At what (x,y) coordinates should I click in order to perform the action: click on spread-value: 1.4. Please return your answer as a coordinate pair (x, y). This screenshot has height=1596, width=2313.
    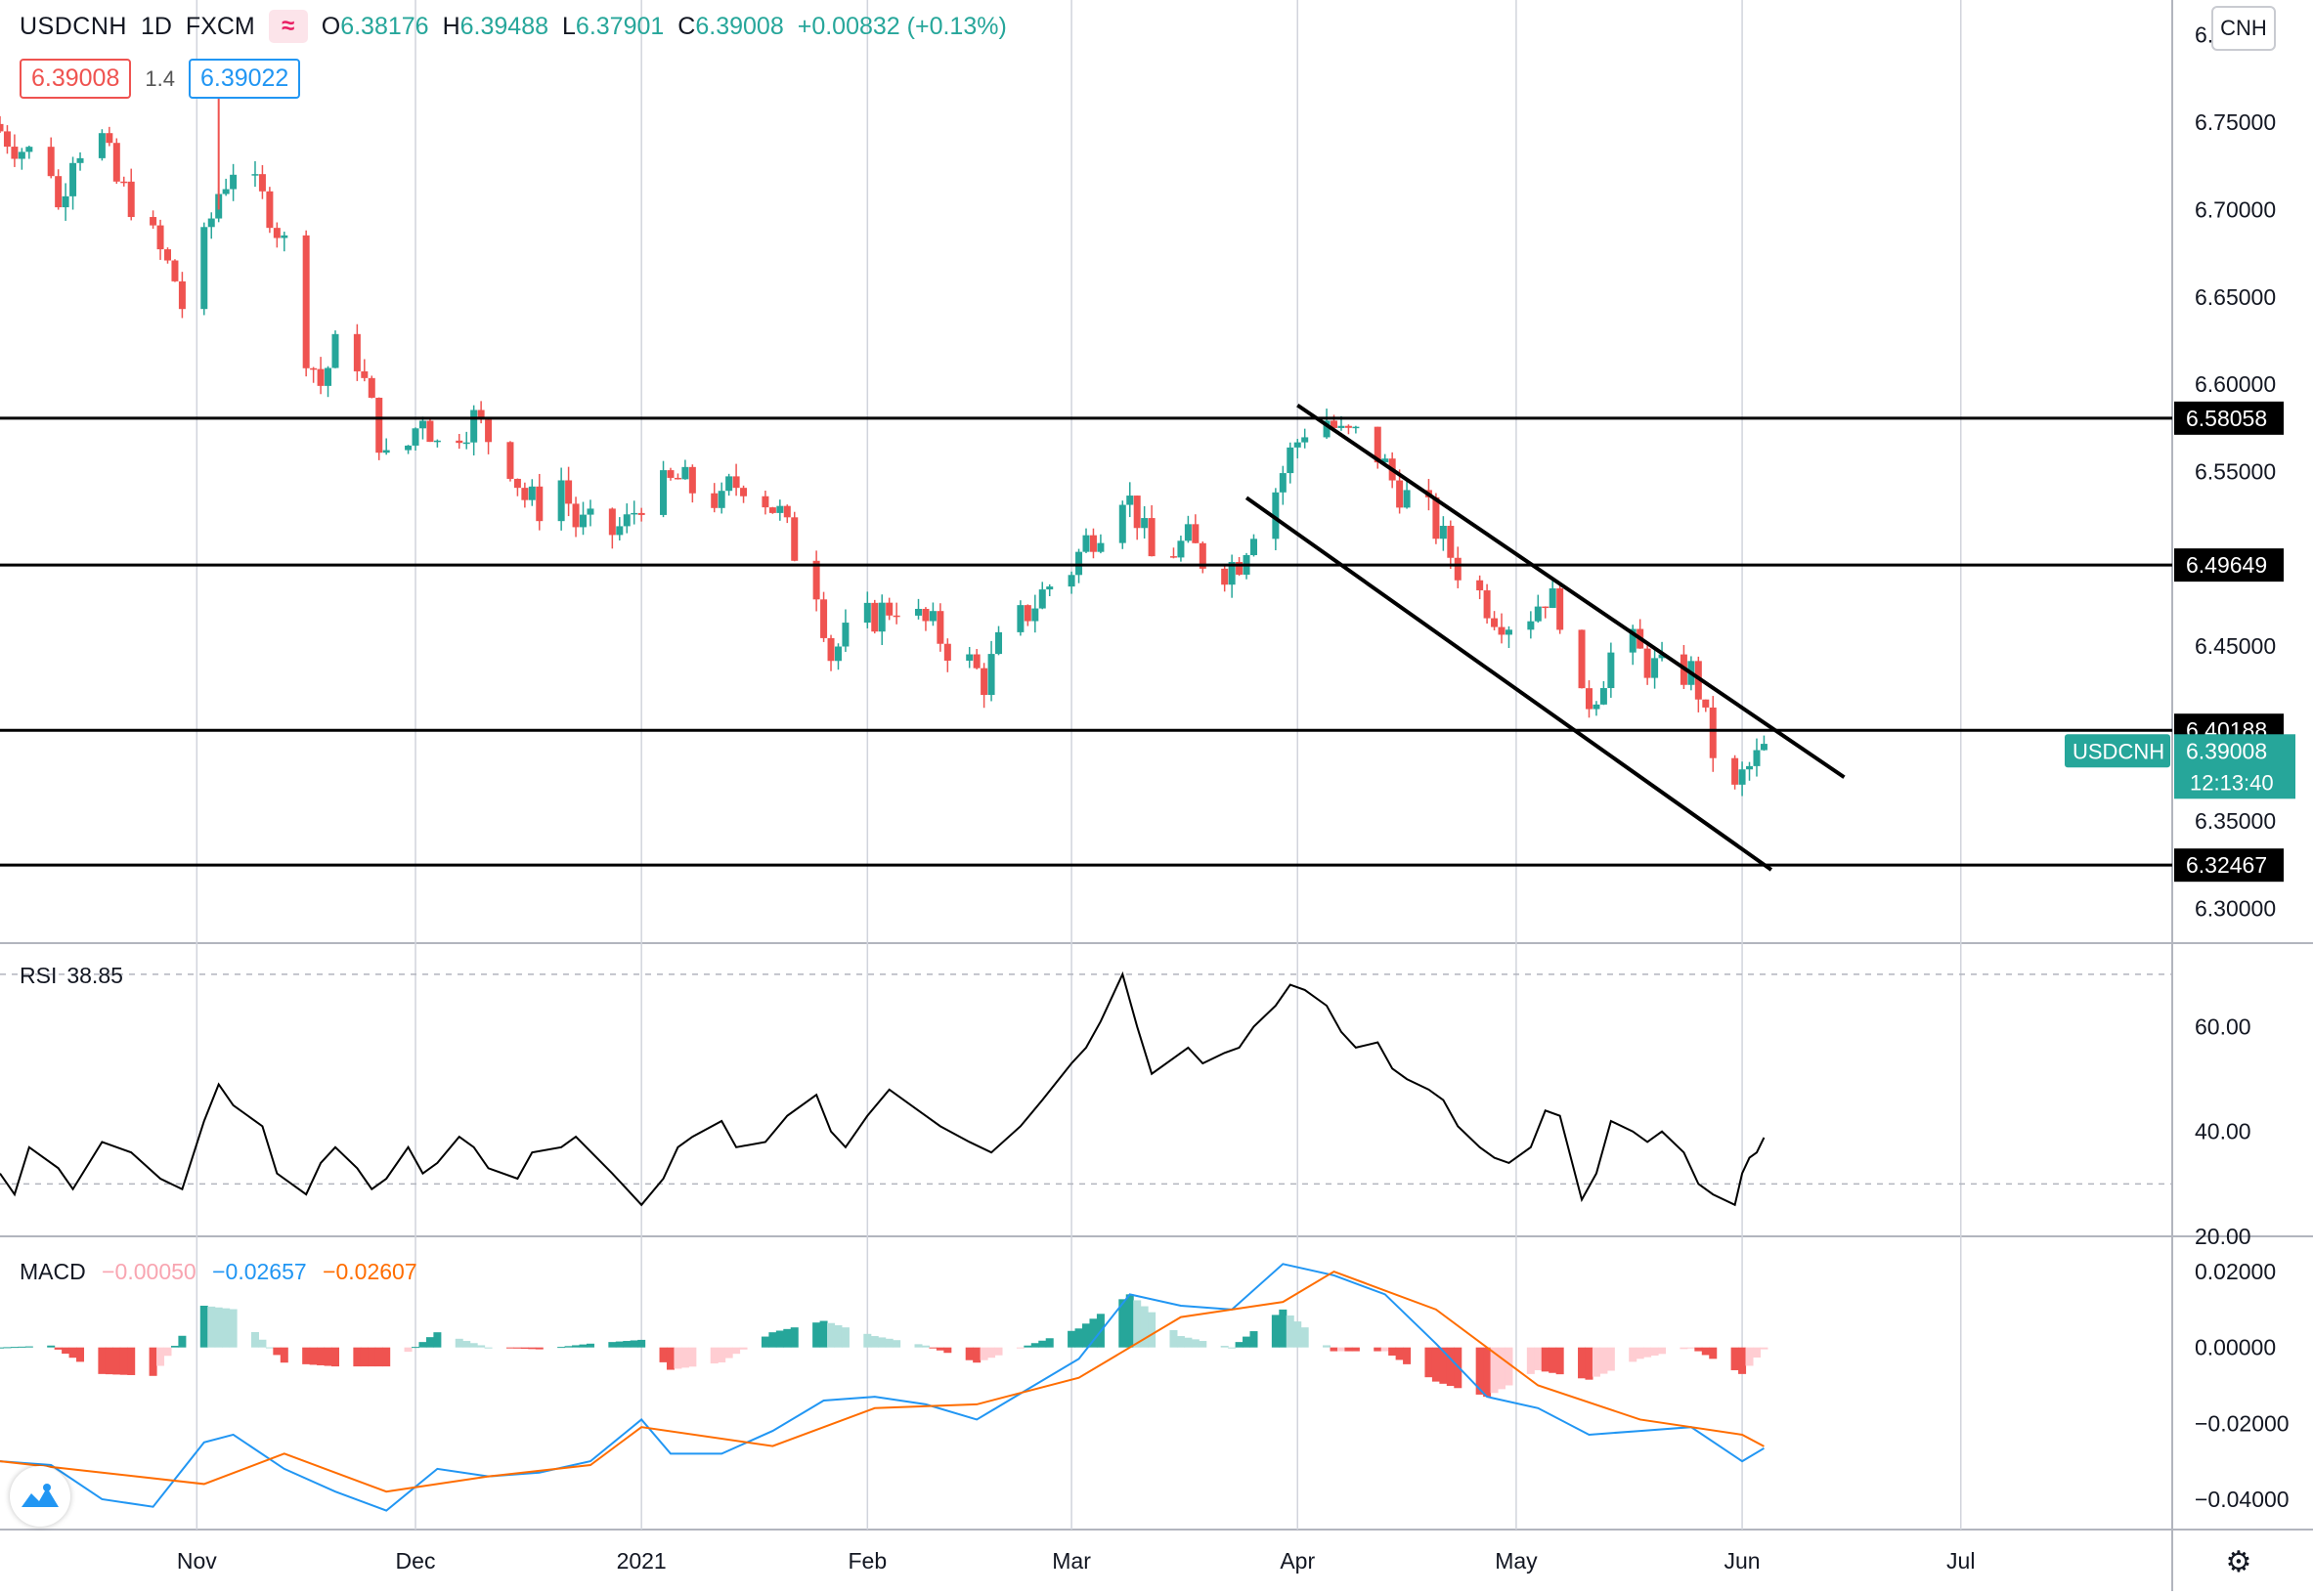
    Looking at the image, I should click on (160, 78).